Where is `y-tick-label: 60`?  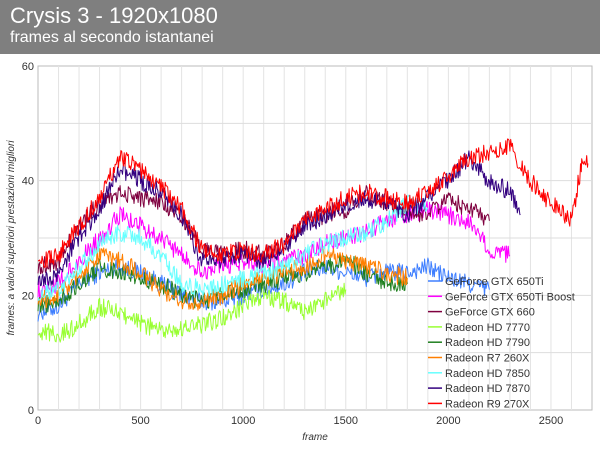 y-tick-label: 60 is located at coordinates (28, 67).